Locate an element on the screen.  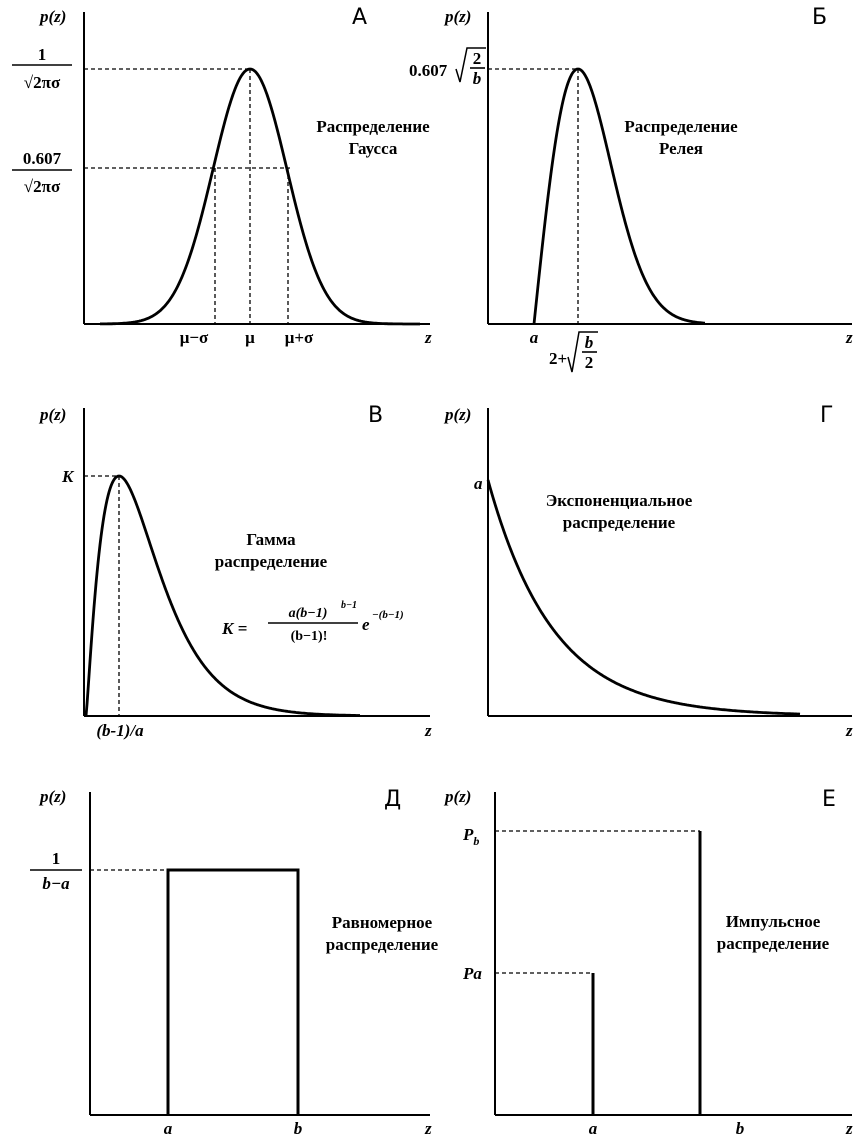
gamma-formula-numerator: a(b−1) is located at coordinates (308, 613).